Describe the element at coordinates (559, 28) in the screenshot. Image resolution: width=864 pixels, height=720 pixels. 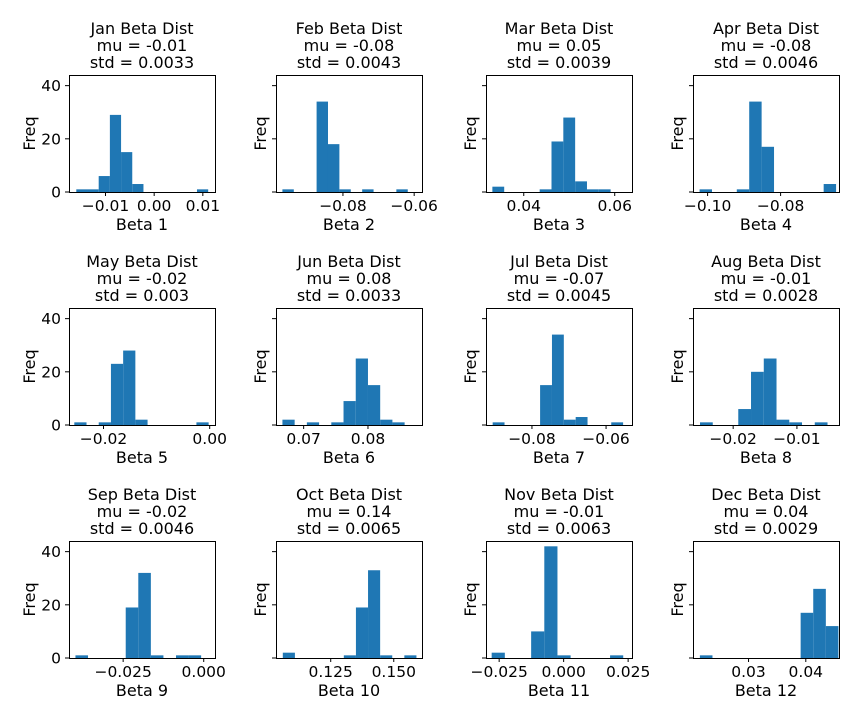
I see `subplot-title-line: Mar Beta Dist` at that location.